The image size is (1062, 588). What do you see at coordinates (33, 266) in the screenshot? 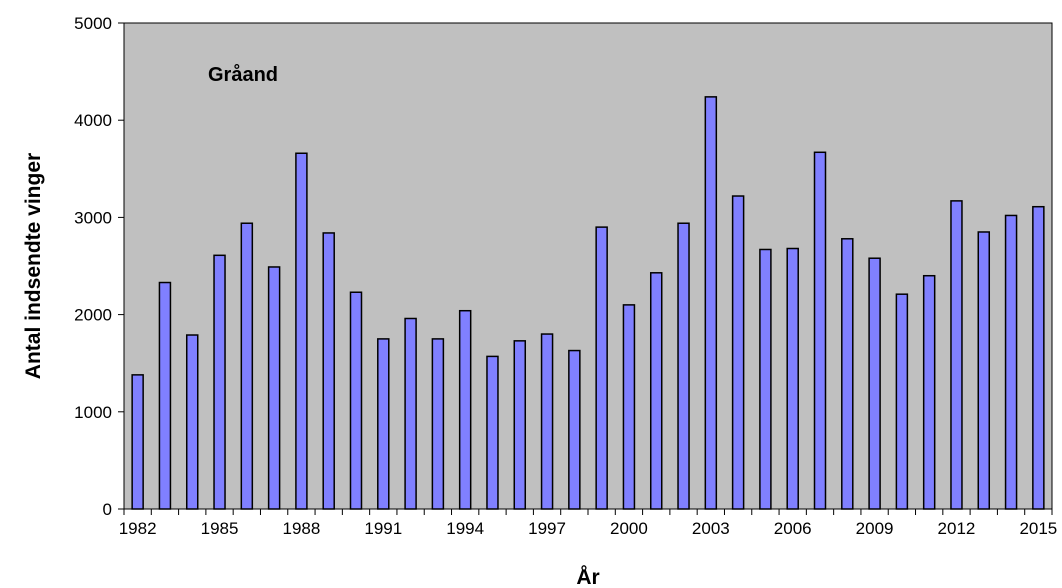
I see `y-axis-title: Antal indsendte vinger` at bounding box center [33, 266].